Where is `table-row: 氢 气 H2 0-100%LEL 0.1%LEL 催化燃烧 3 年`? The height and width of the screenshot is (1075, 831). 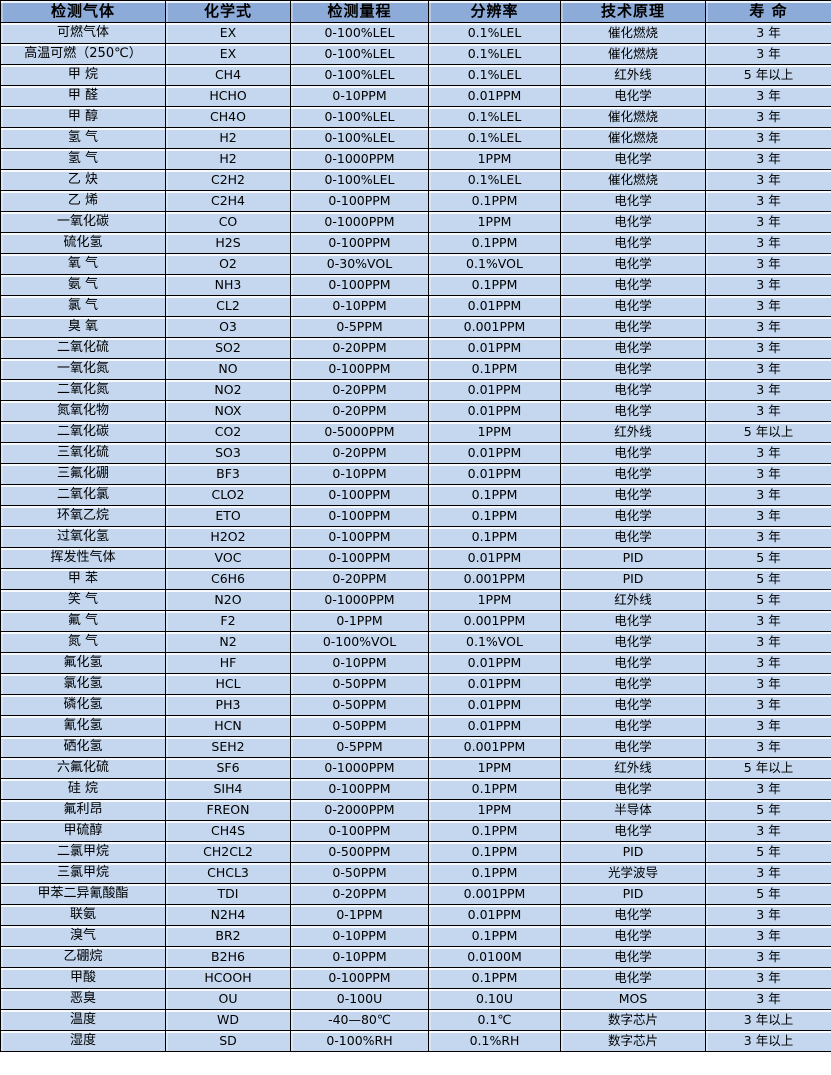
table-row: 氢 气 H2 0-100%LEL 0.1%LEL 催化燃烧 3 年 is located at coordinates (415, 138).